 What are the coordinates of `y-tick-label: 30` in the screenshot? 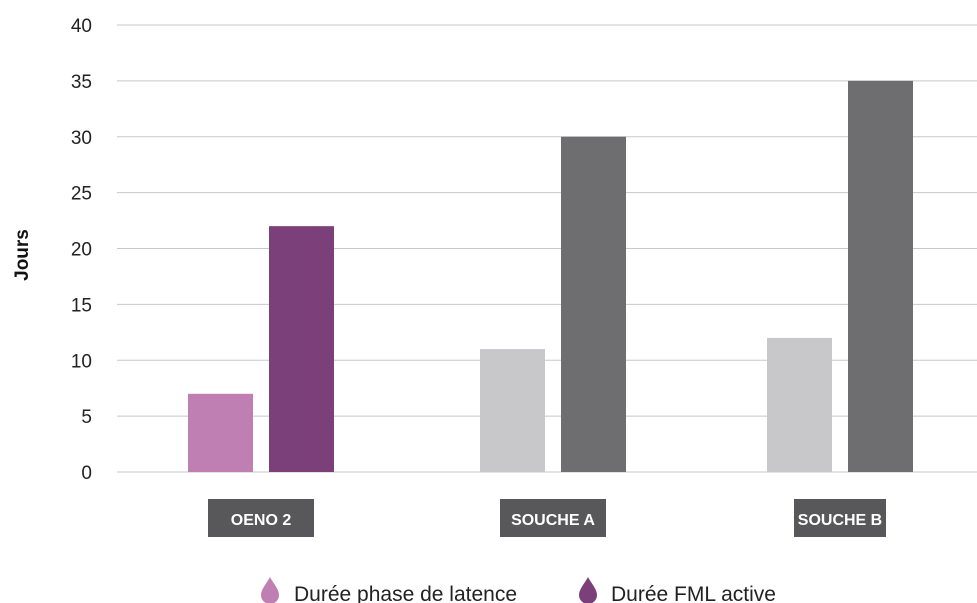 It's located at (81, 138).